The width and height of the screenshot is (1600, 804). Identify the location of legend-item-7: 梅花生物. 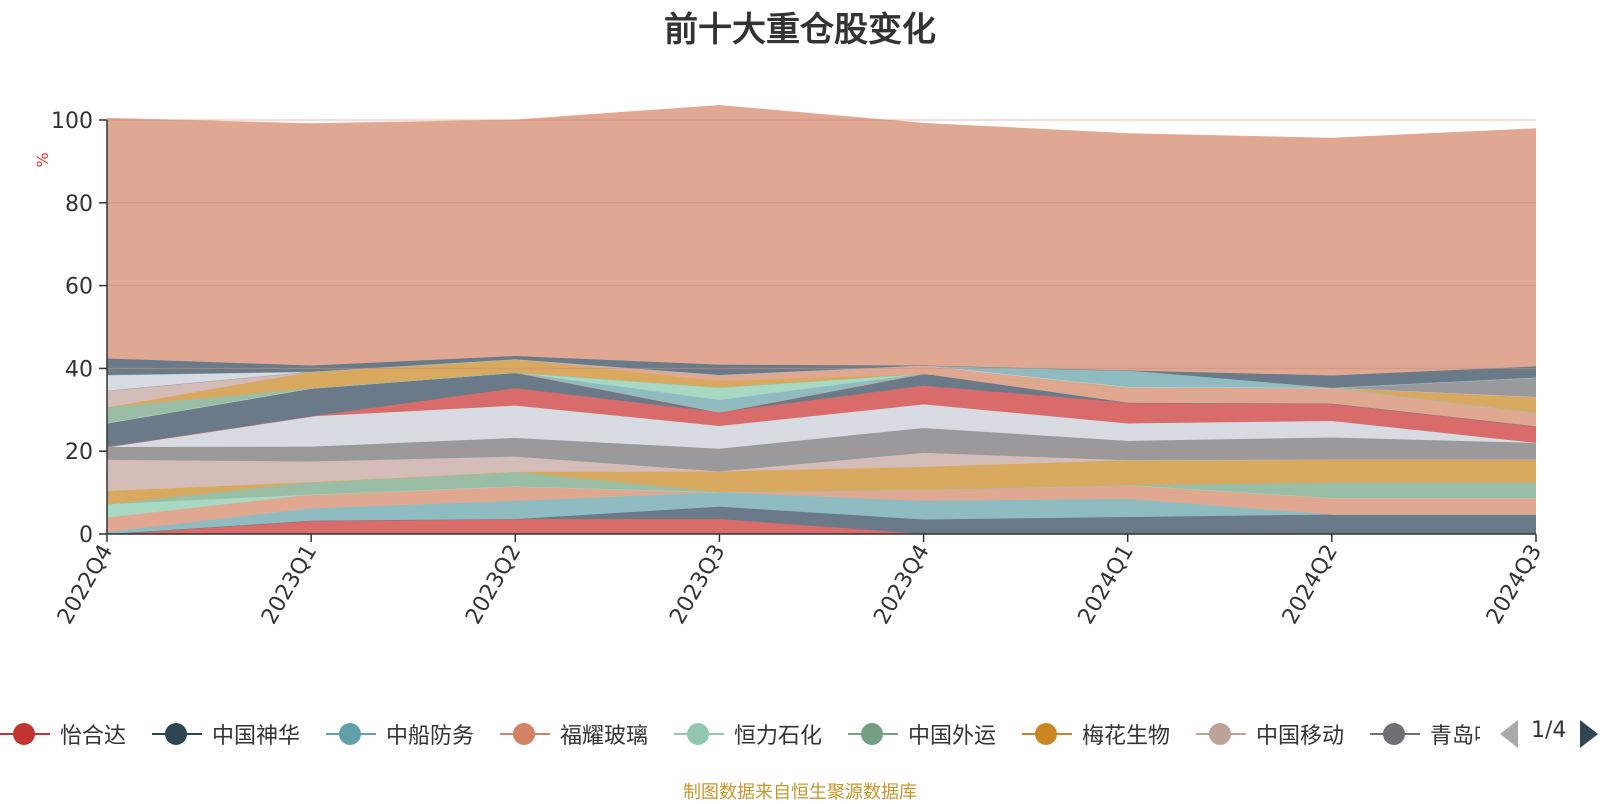
(1096, 734).